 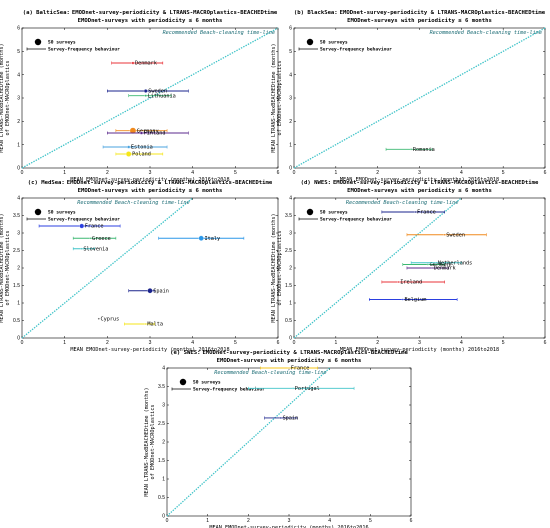 I want to click on point-label: Germany, so click(x=441, y=265).